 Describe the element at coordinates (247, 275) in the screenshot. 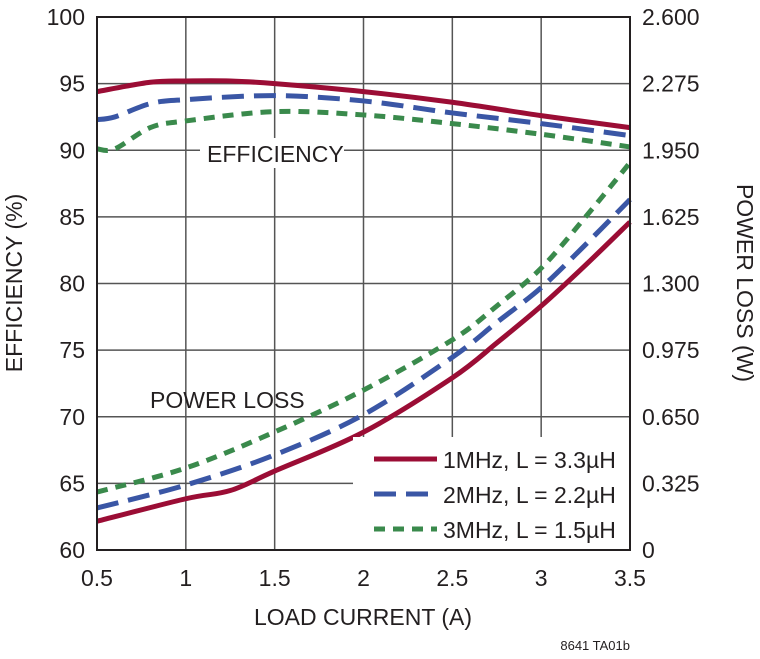

I see `annotations: EFFICIENCY POWER LOSS` at that location.